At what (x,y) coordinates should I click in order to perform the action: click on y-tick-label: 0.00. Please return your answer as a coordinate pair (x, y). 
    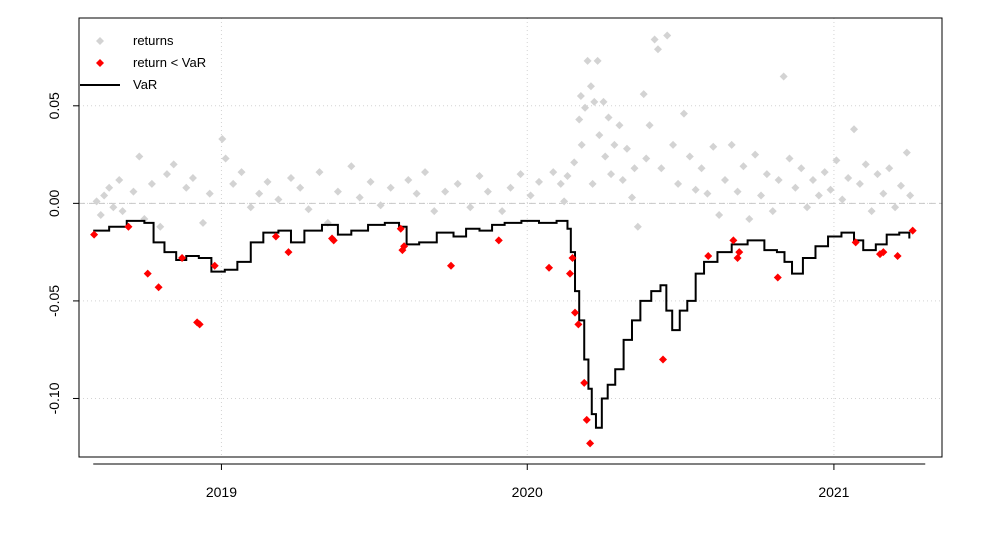
    Looking at the image, I should click on (54, 203).